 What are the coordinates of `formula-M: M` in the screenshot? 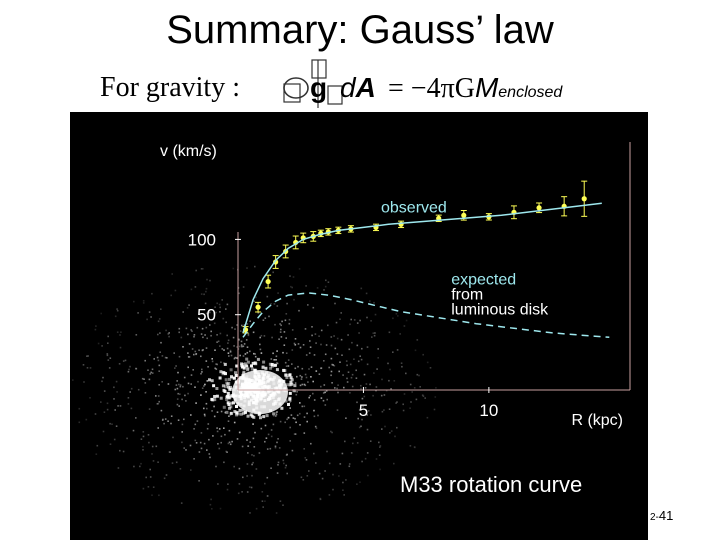 It's located at (486, 87).